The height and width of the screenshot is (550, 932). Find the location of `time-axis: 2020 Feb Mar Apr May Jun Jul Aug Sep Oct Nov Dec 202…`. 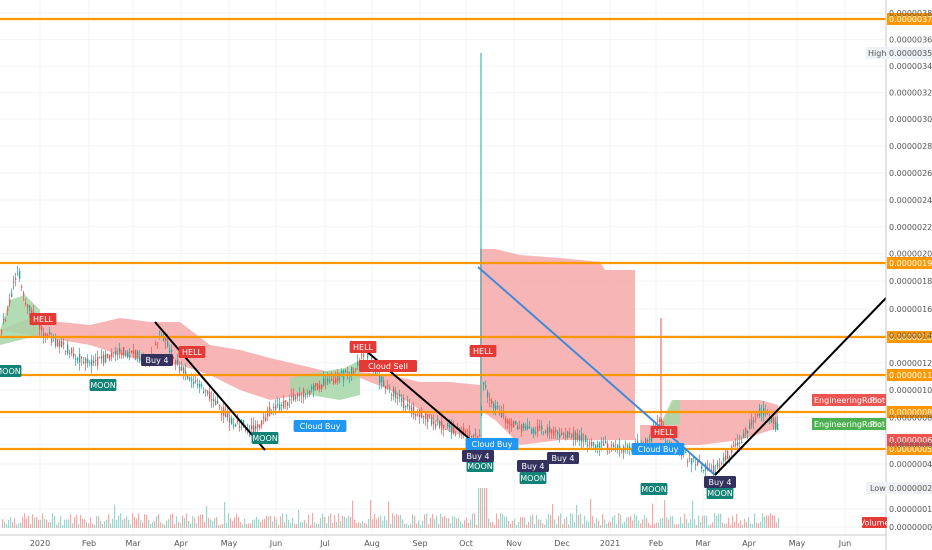

time-axis: 2020 Feb Mar Apr May Jun Jul Aug Sep Oct Nov Dec 202… is located at coordinates (440, 543).